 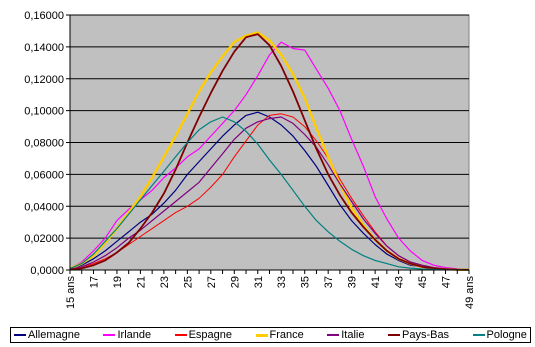 I want to click on x-tick-label: 15 ans, so click(x=71, y=293).